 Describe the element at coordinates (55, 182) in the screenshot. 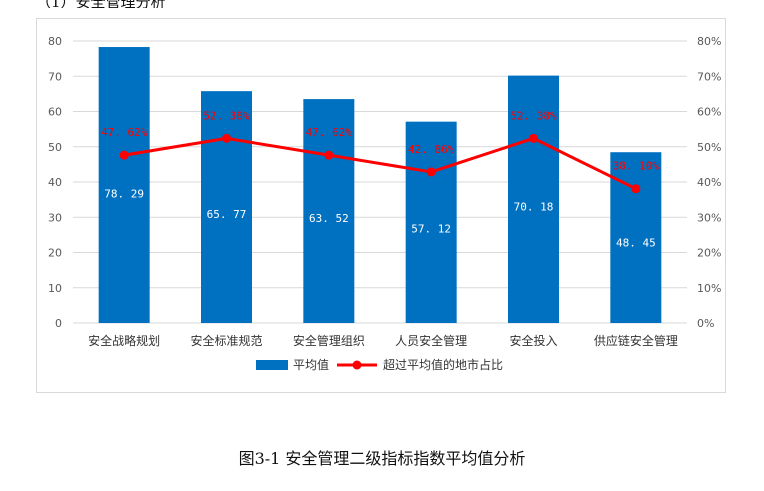

I see `y-left-tick-label: 40` at that location.